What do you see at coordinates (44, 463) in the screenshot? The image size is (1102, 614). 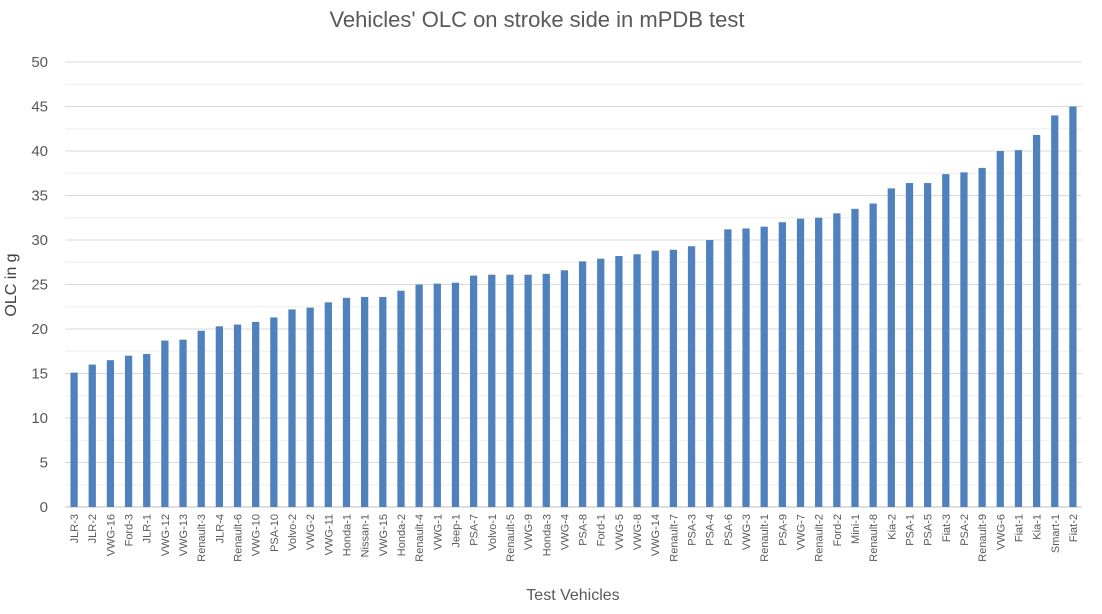 I see `y-tick-label: 5` at bounding box center [44, 463].